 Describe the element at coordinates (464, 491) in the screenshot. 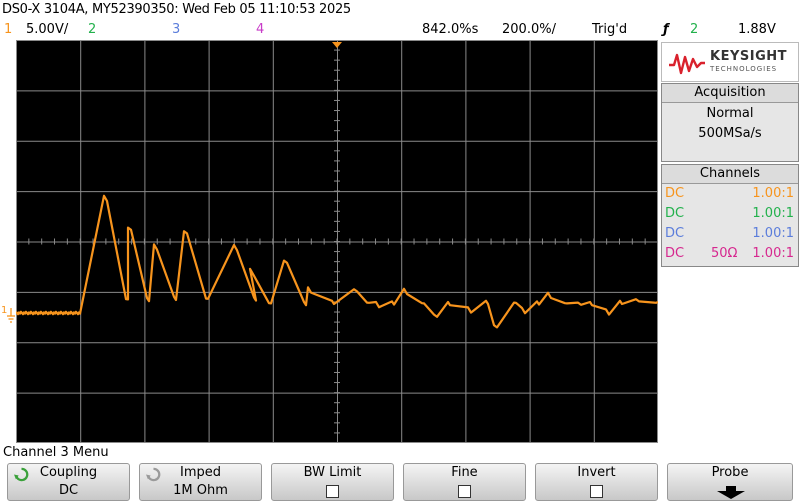

I see `fine-checkbox` at that location.